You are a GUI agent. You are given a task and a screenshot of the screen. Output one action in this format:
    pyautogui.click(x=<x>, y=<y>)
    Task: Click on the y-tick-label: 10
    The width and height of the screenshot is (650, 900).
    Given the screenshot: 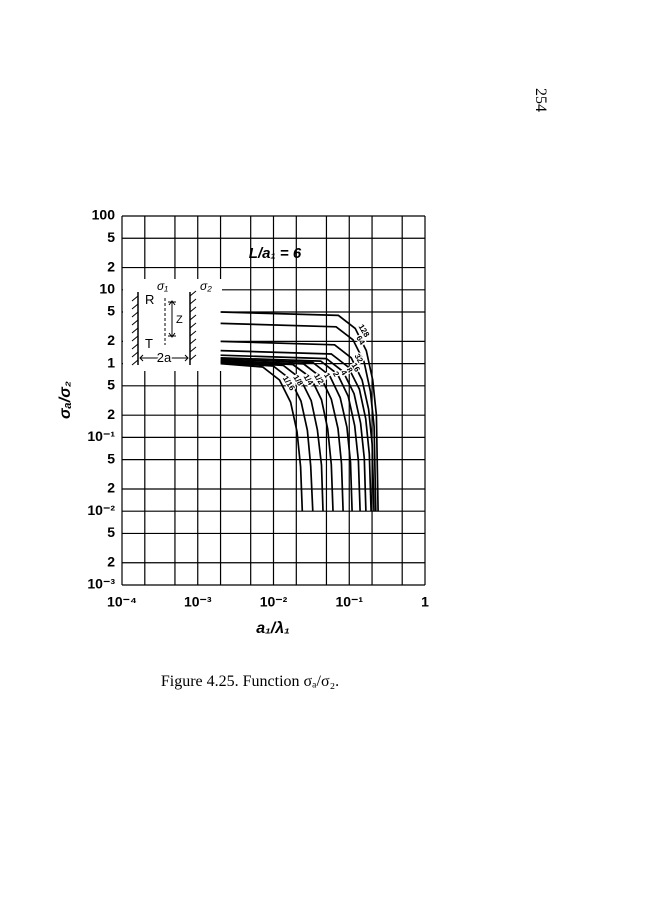 What is the action you would take?
    pyautogui.click(x=107, y=289)
    